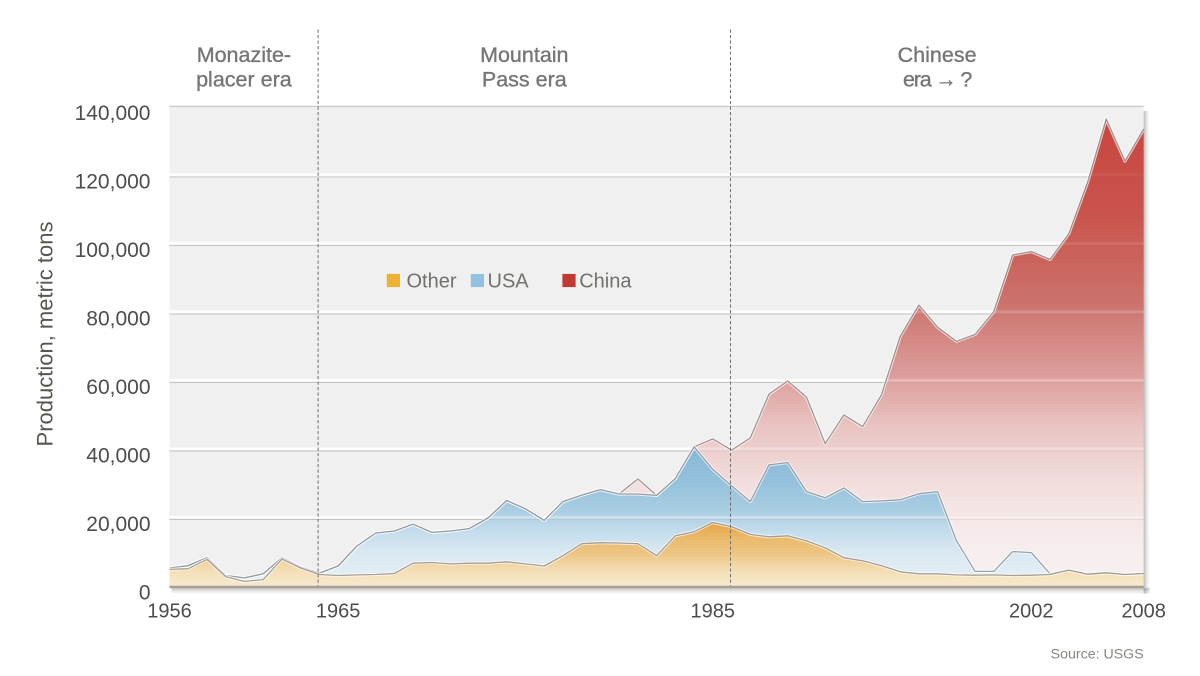 The height and width of the screenshot is (676, 1200). Describe the element at coordinates (1031, 612) in the screenshot. I see `svg-text: 2002` at that location.